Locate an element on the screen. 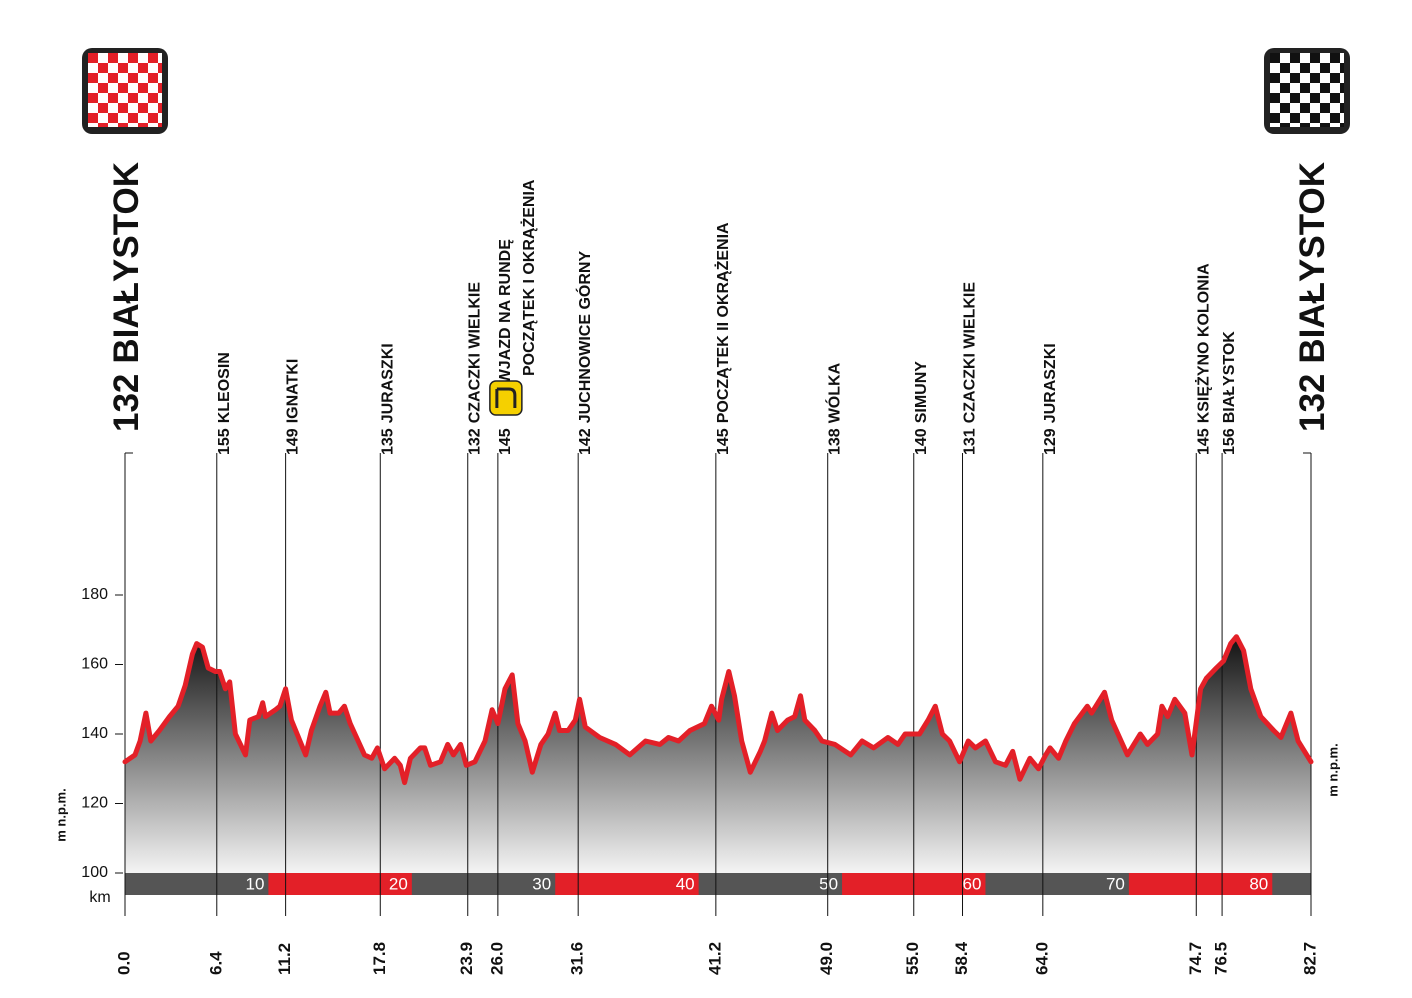  km-label: 0.0 is located at coordinates (123, 963).